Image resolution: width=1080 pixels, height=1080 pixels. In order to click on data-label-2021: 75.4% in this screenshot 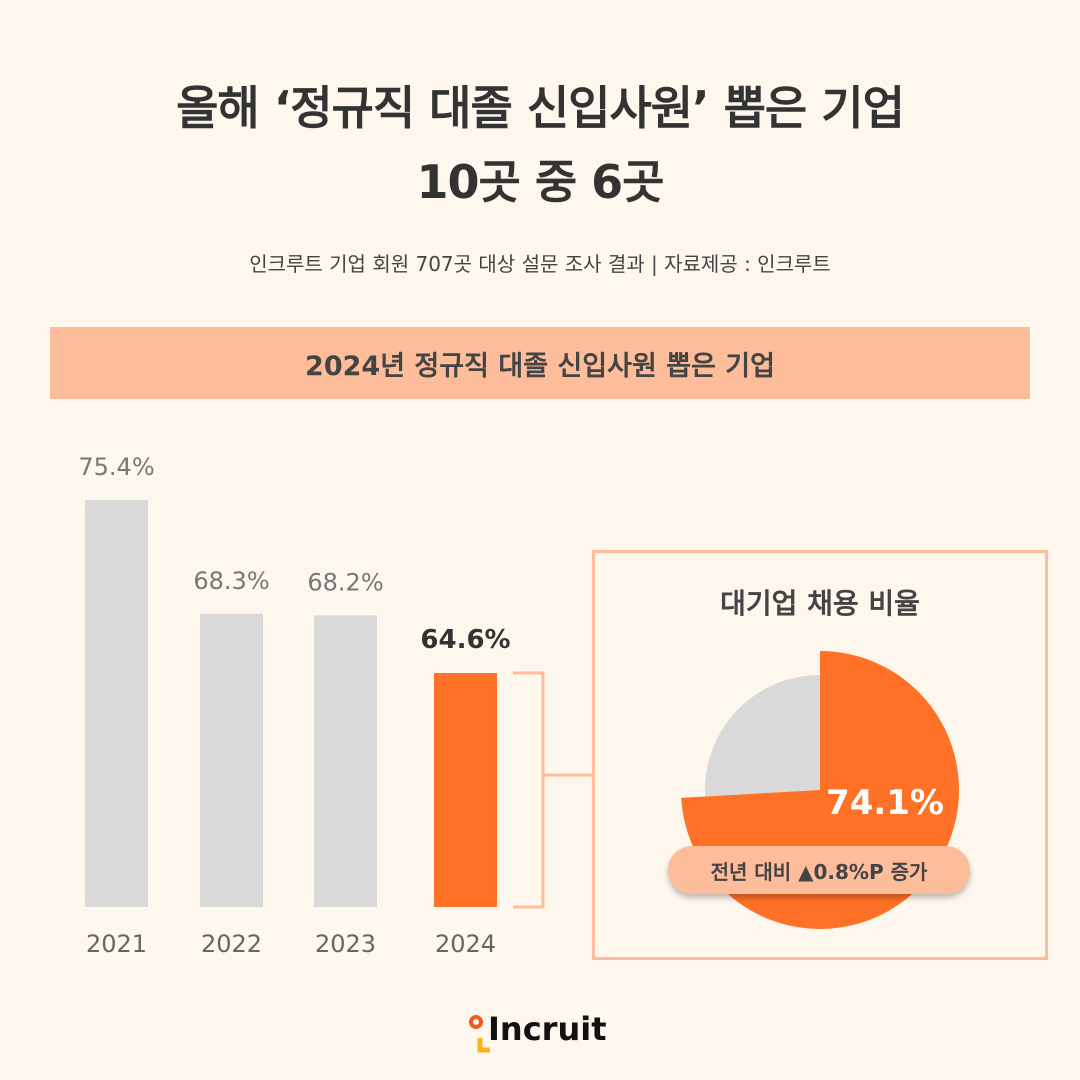, I will do `click(116, 467)`.